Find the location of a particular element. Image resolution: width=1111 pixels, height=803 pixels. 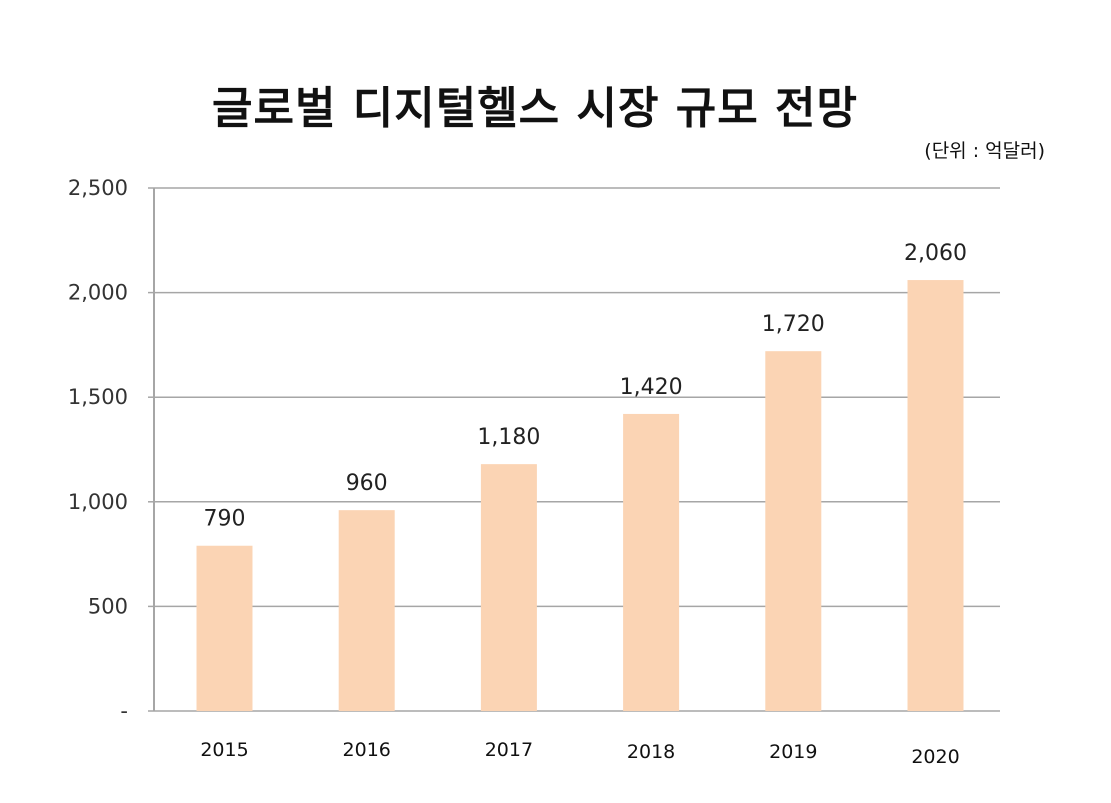

chart-title: 글로벌 디지털헬스 시장 규모 전망 is located at coordinates (535, 108).